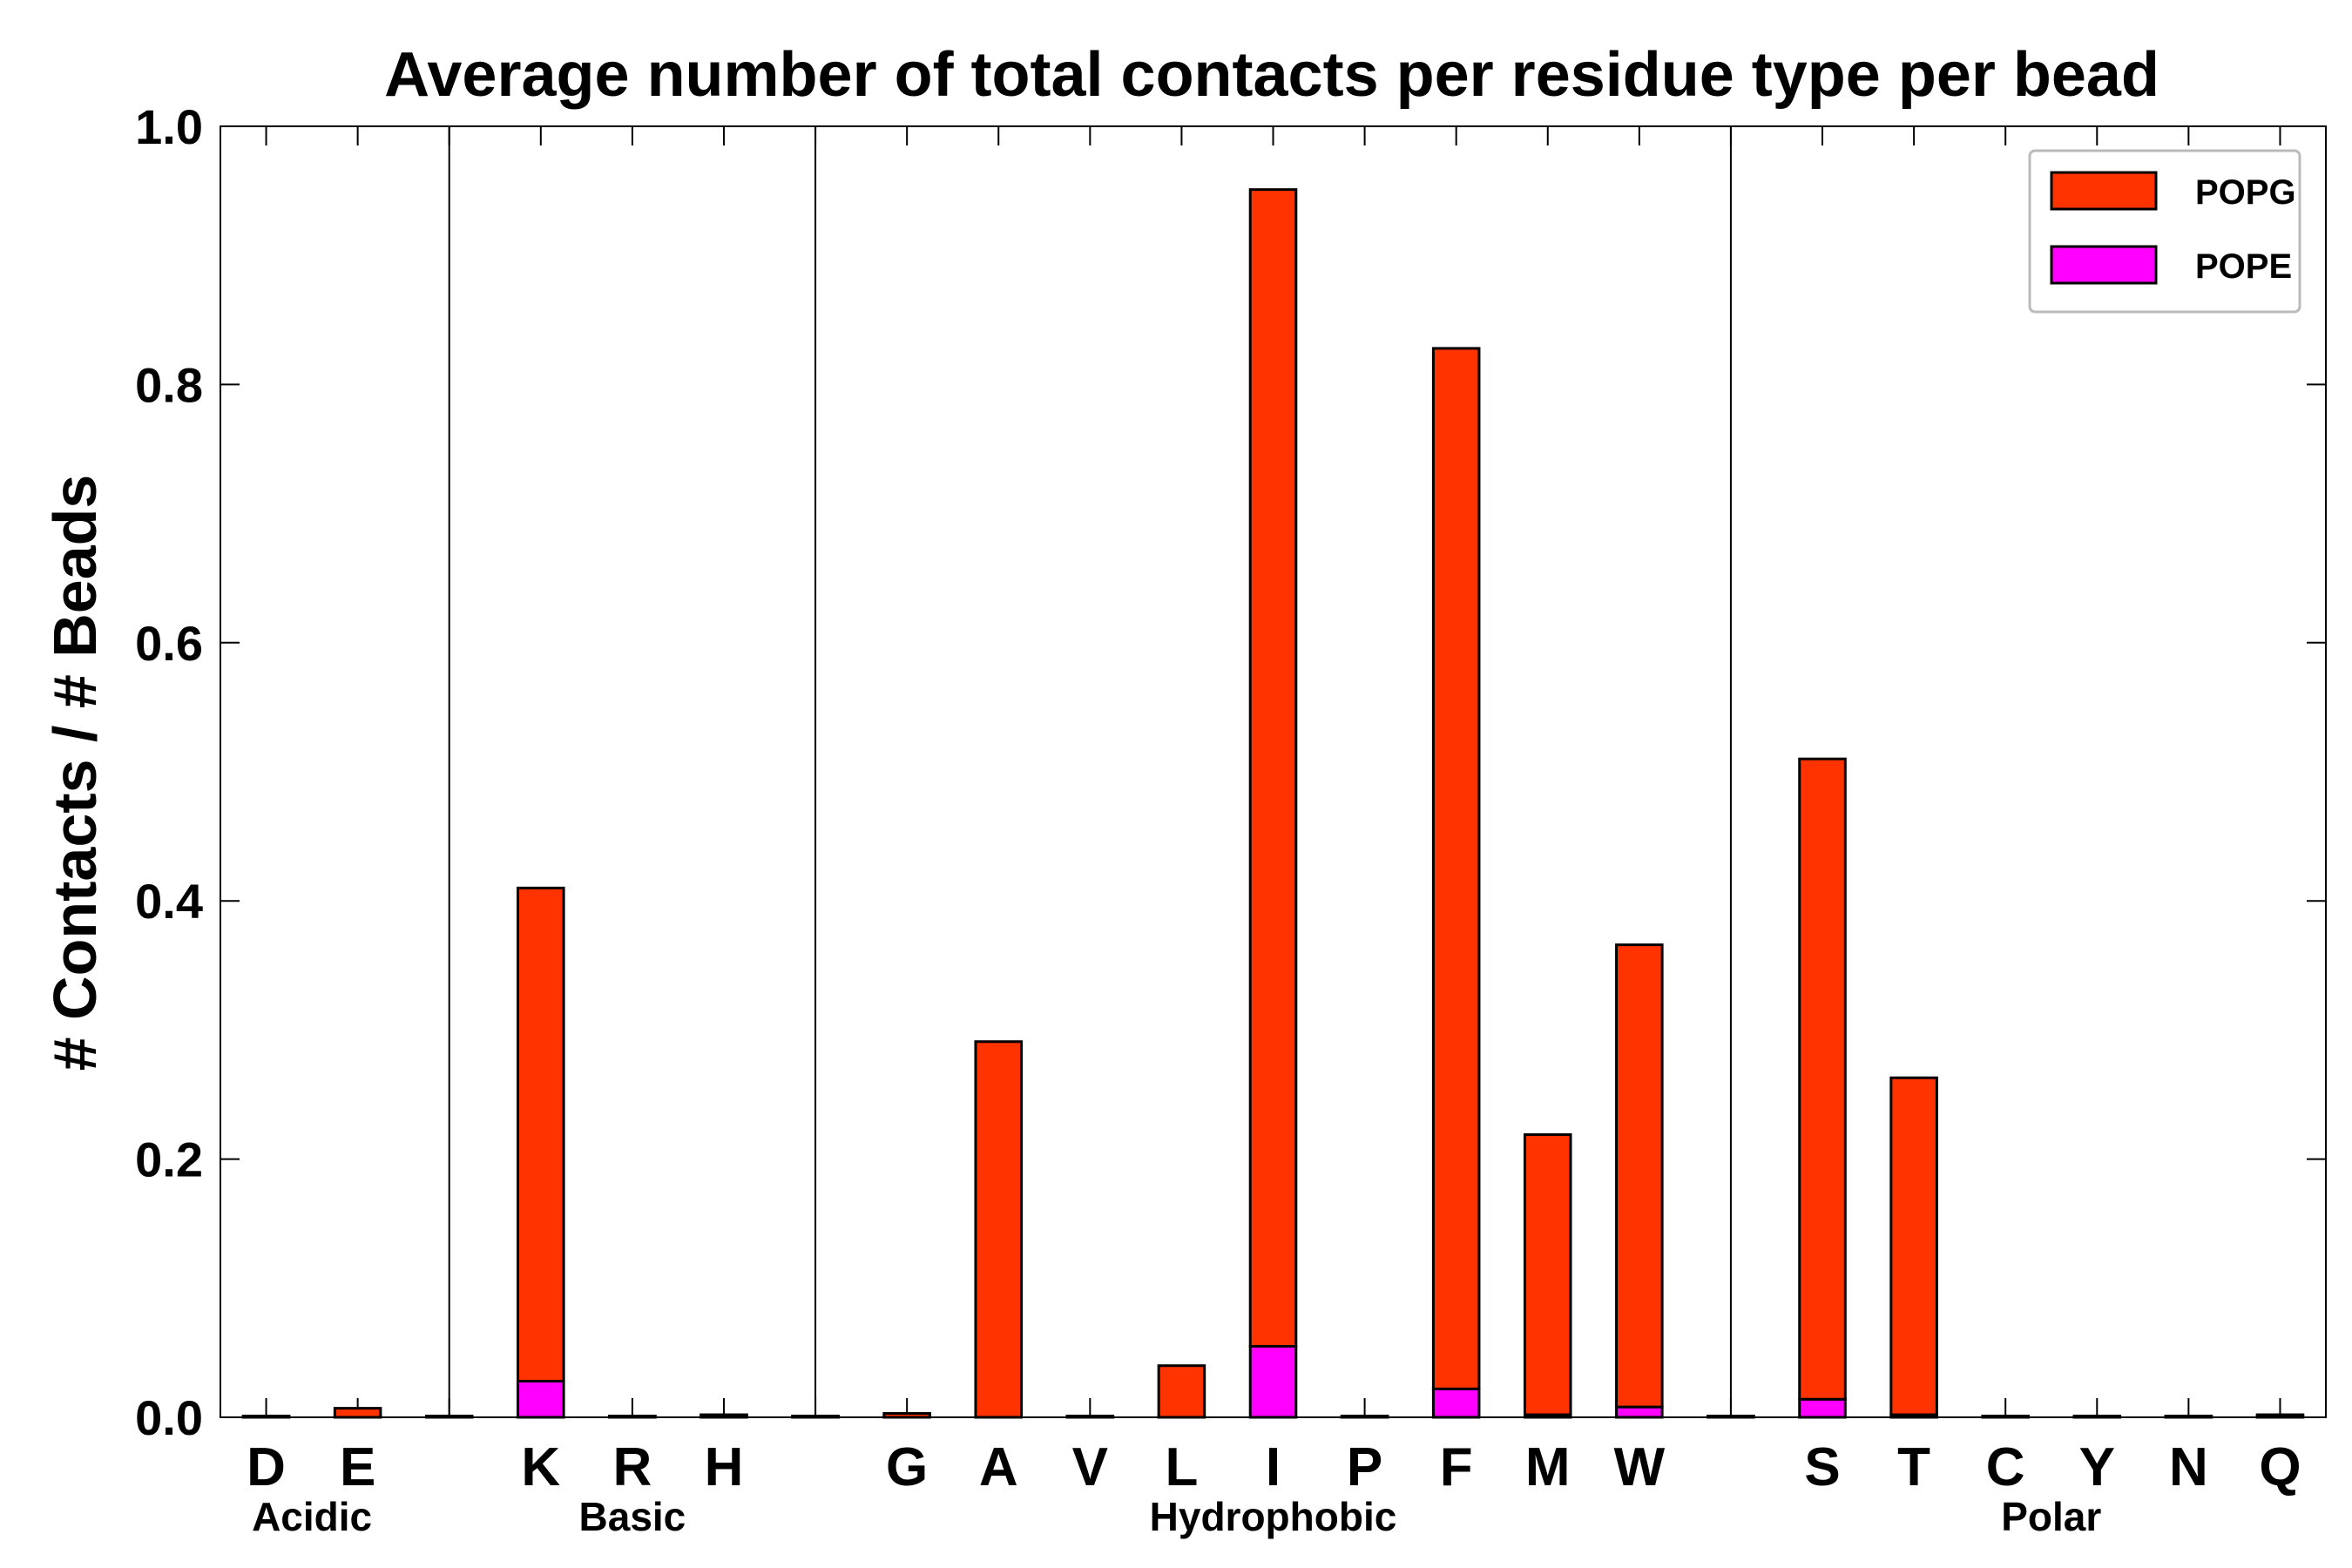  What do you see at coordinates (1914, 1246) in the screenshot?
I see `bar-popg-T` at bounding box center [1914, 1246].